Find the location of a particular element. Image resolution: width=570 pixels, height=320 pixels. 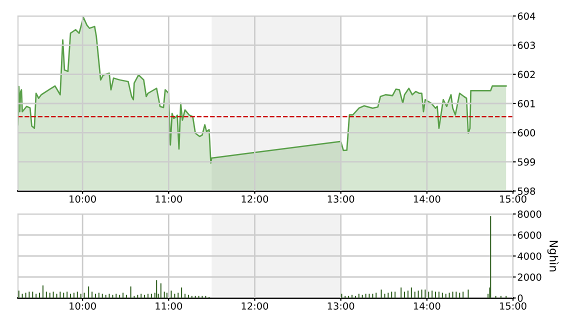

y-tick-label: 604 is located at coordinates (527, 16).